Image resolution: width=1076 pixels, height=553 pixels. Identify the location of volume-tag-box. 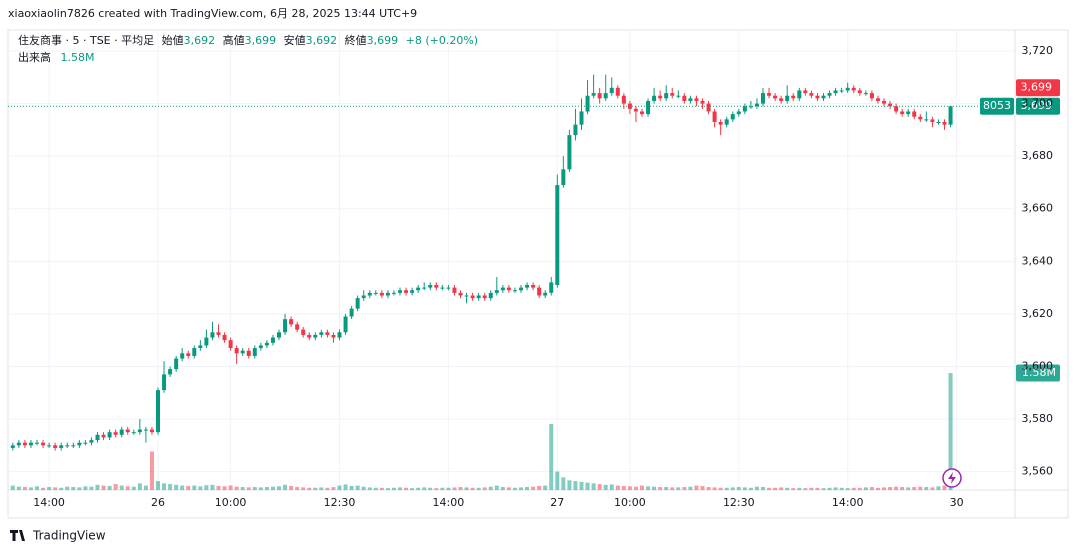
(1038, 373).